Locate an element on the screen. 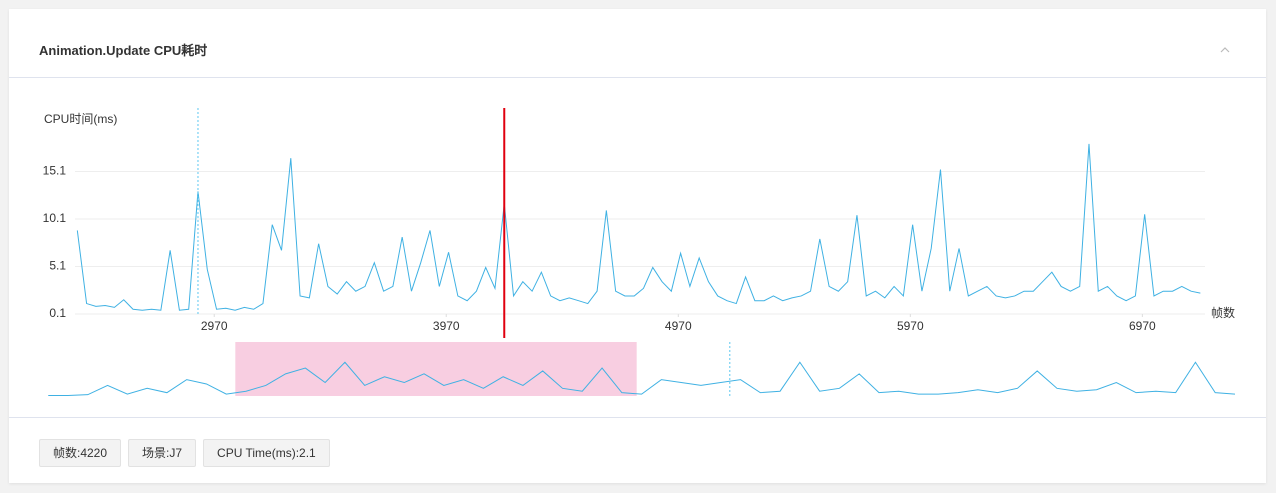 Image resolution: width=1276 pixels, height=493 pixels. panel-title: Animation.Update CPU耗时 is located at coordinates (123, 50).